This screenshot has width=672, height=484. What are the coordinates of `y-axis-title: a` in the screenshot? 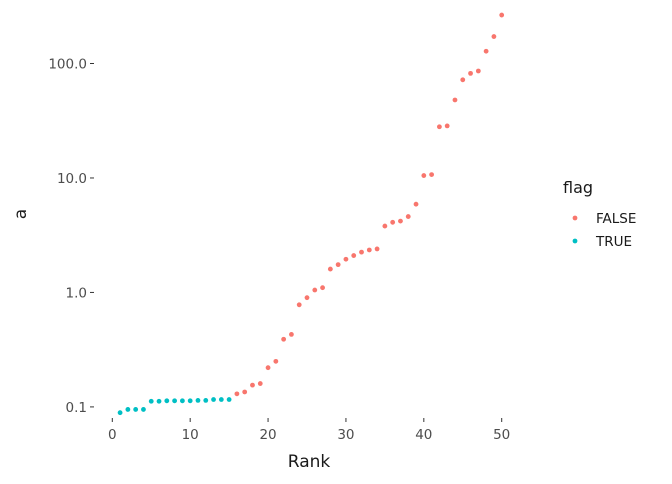 It's located at (21, 214).